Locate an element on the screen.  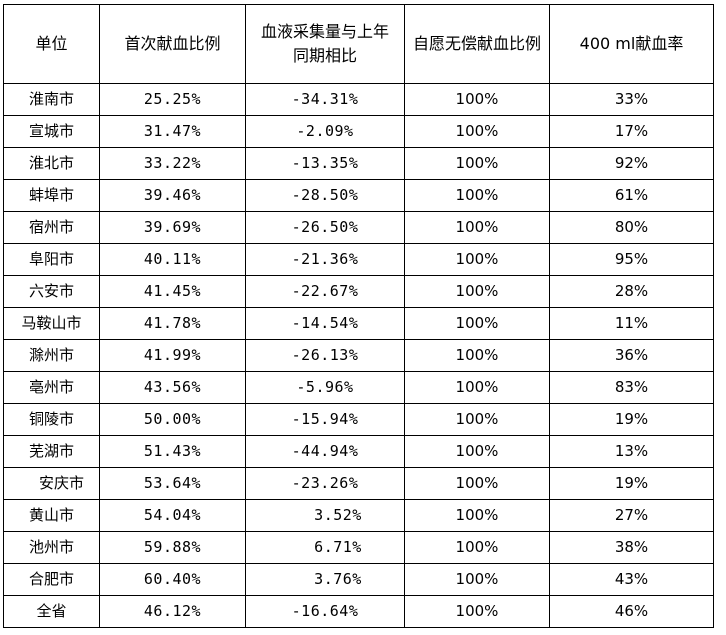
unit-cell: 宿州市 is located at coordinates (51, 227).